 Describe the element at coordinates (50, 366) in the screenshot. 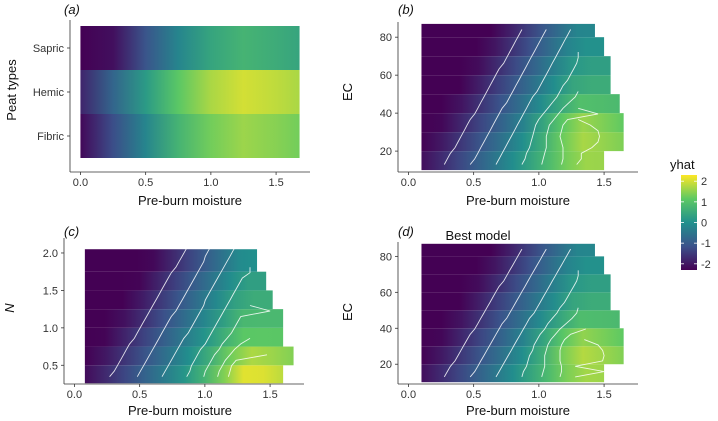

I see `panel-c-y-tick-label: 0.5` at that location.